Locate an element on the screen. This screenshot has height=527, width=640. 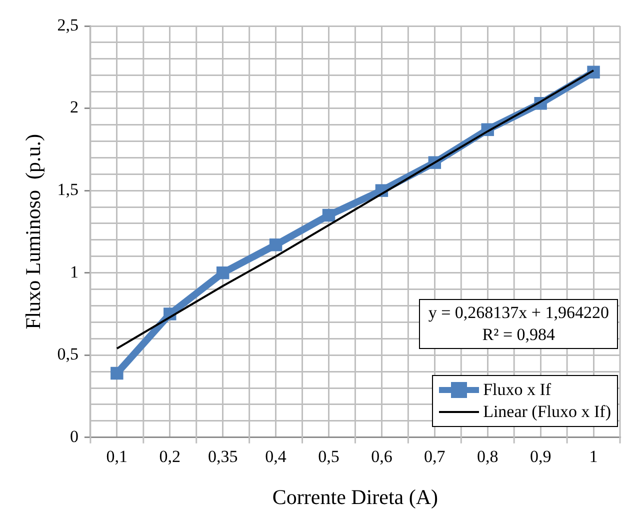
x-tick-label: 0,5 is located at coordinates (329, 456).